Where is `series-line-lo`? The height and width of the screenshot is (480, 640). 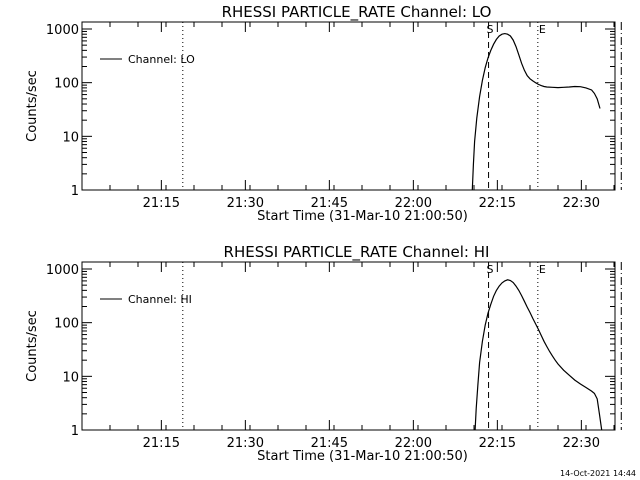
series-line-lo is located at coordinates (536, 111).